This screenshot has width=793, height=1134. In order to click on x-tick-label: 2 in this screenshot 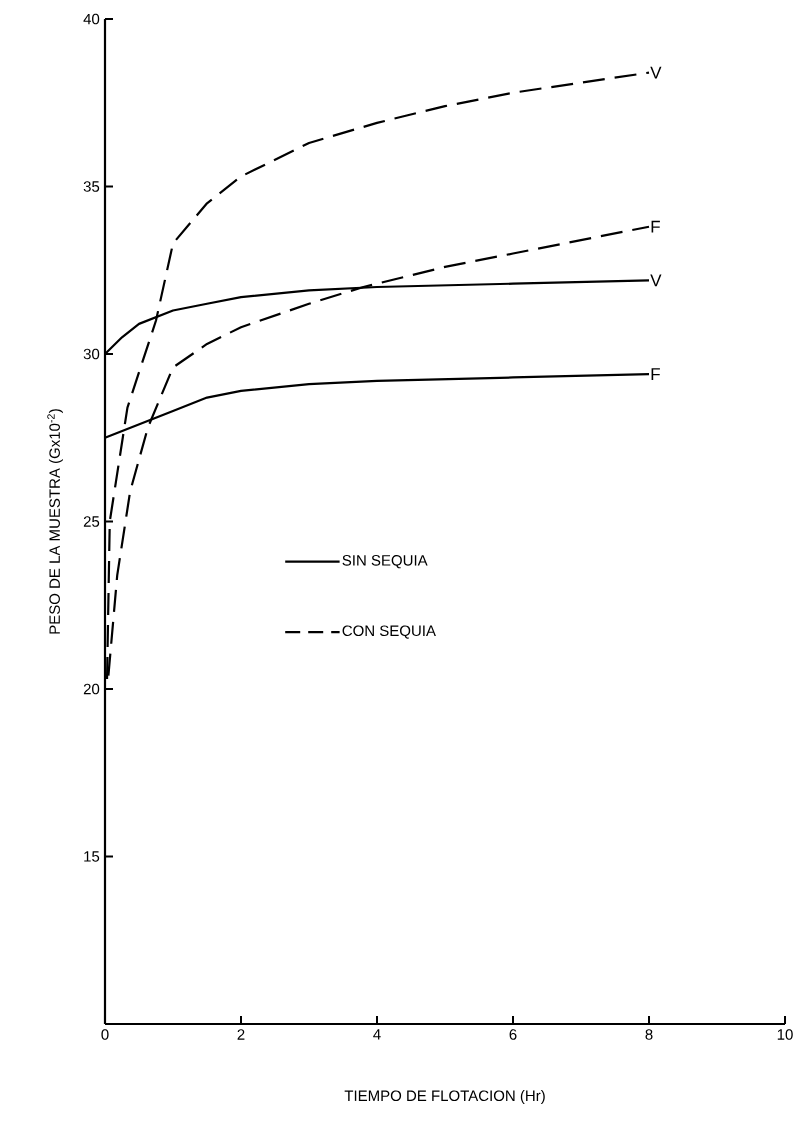, I will do `click(241, 1034)`.